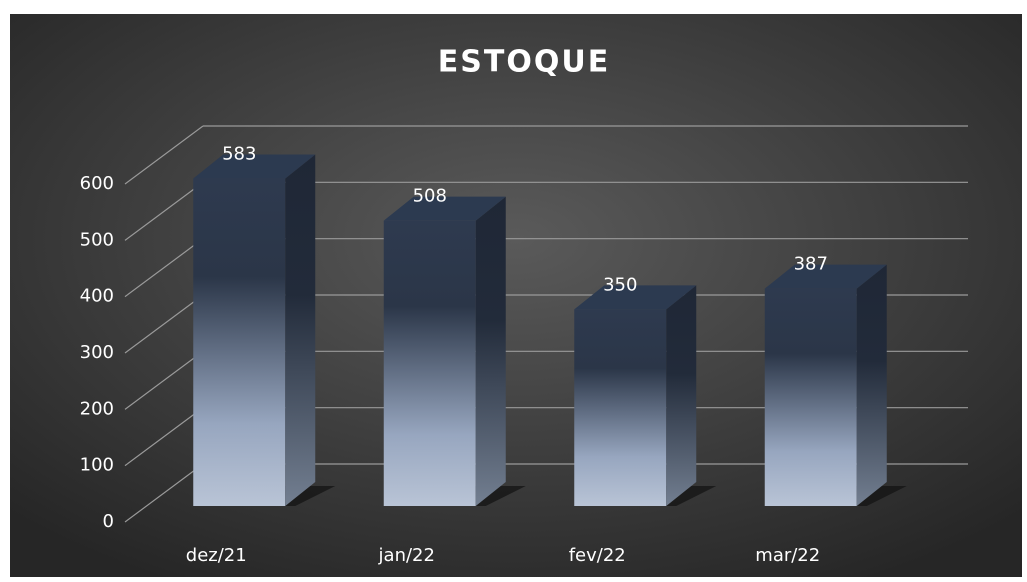 The image size is (1027, 582). What do you see at coordinates (216, 555) in the screenshot?
I see `x-tick-label: dez/21` at bounding box center [216, 555].